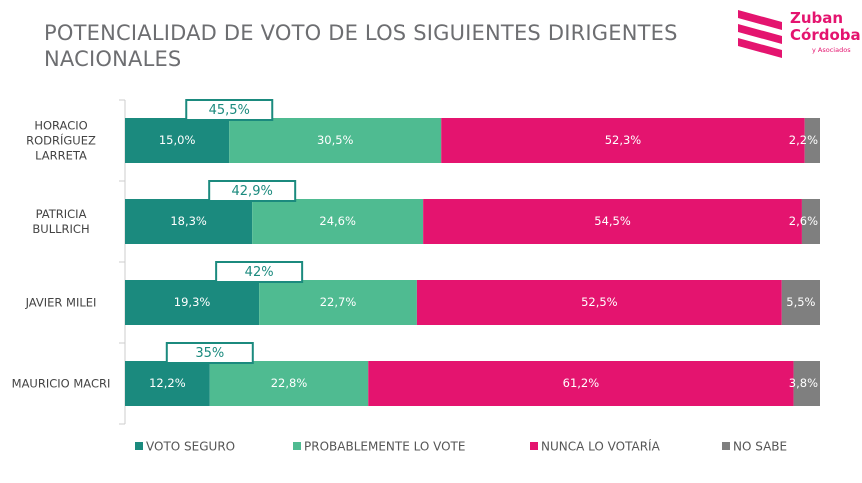 The height and width of the screenshot is (483, 862). I want to click on value-label: 52,3%, so click(623, 140).